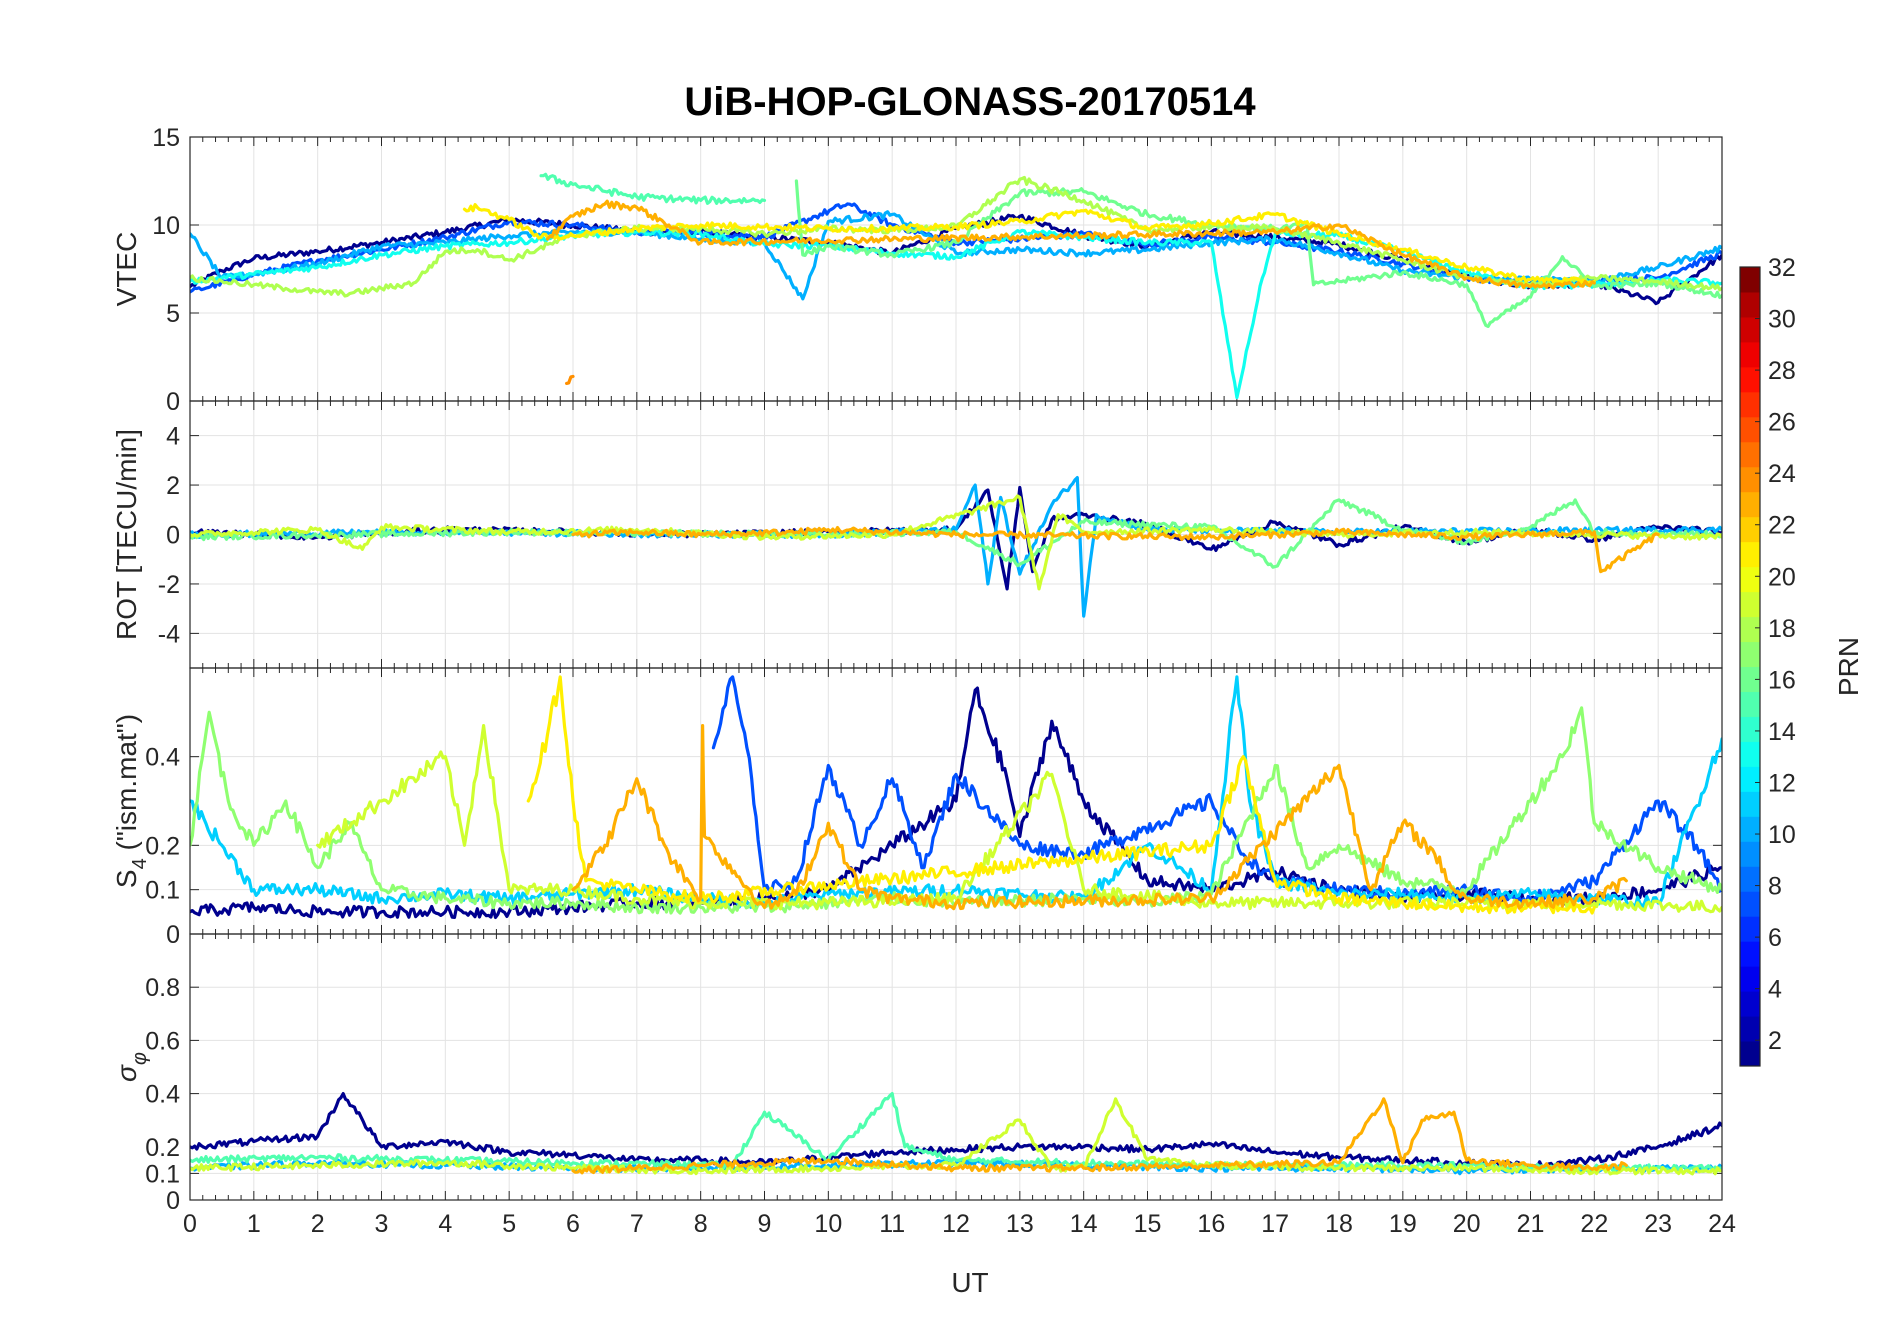 This screenshot has width=1902, height=1330. Describe the element at coordinates (169, 585) in the screenshot. I see `y-tick-label: -2` at that location.